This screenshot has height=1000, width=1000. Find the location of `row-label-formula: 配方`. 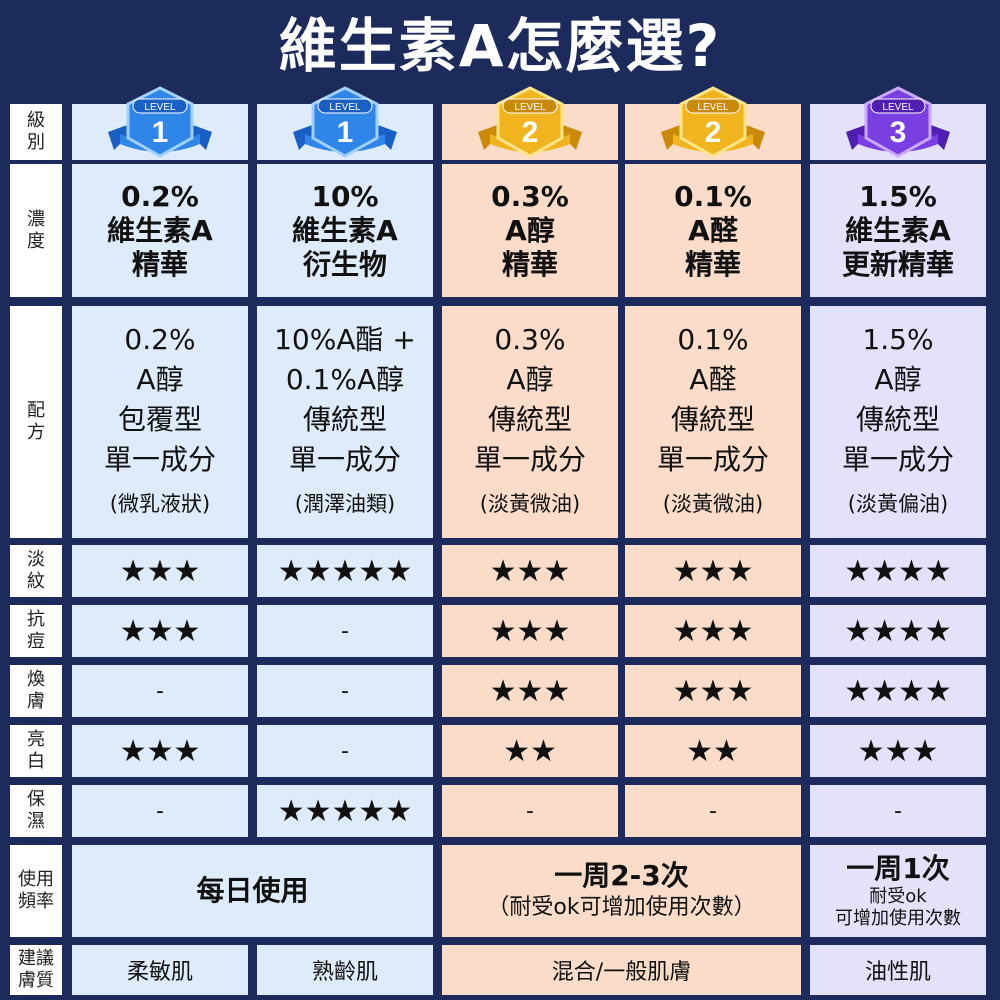

row-label-formula: 配方 is located at coordinates (36, 422).